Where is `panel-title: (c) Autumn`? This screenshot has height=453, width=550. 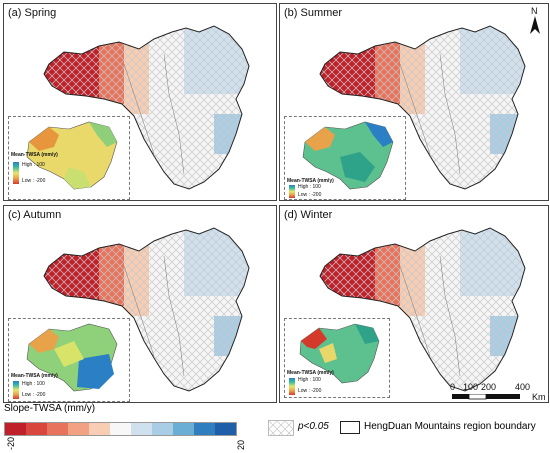 panel-title: (c) Autumn is located at coordinates (35, 215).